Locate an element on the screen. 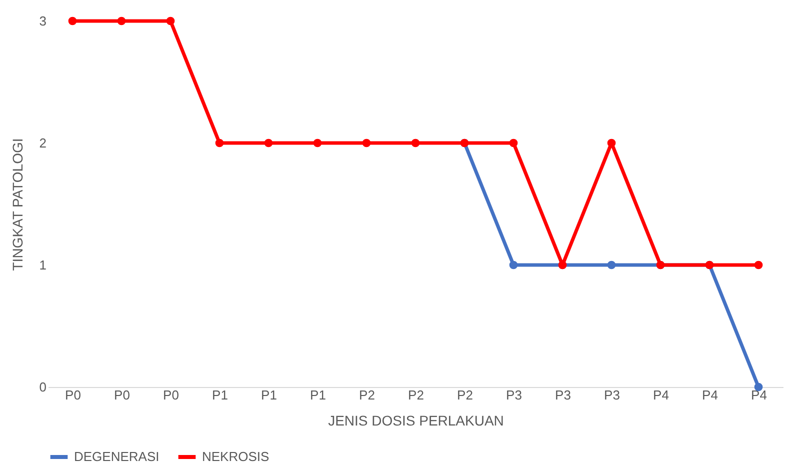  y-tick-label: 1 is located at coordinates (42, 265).